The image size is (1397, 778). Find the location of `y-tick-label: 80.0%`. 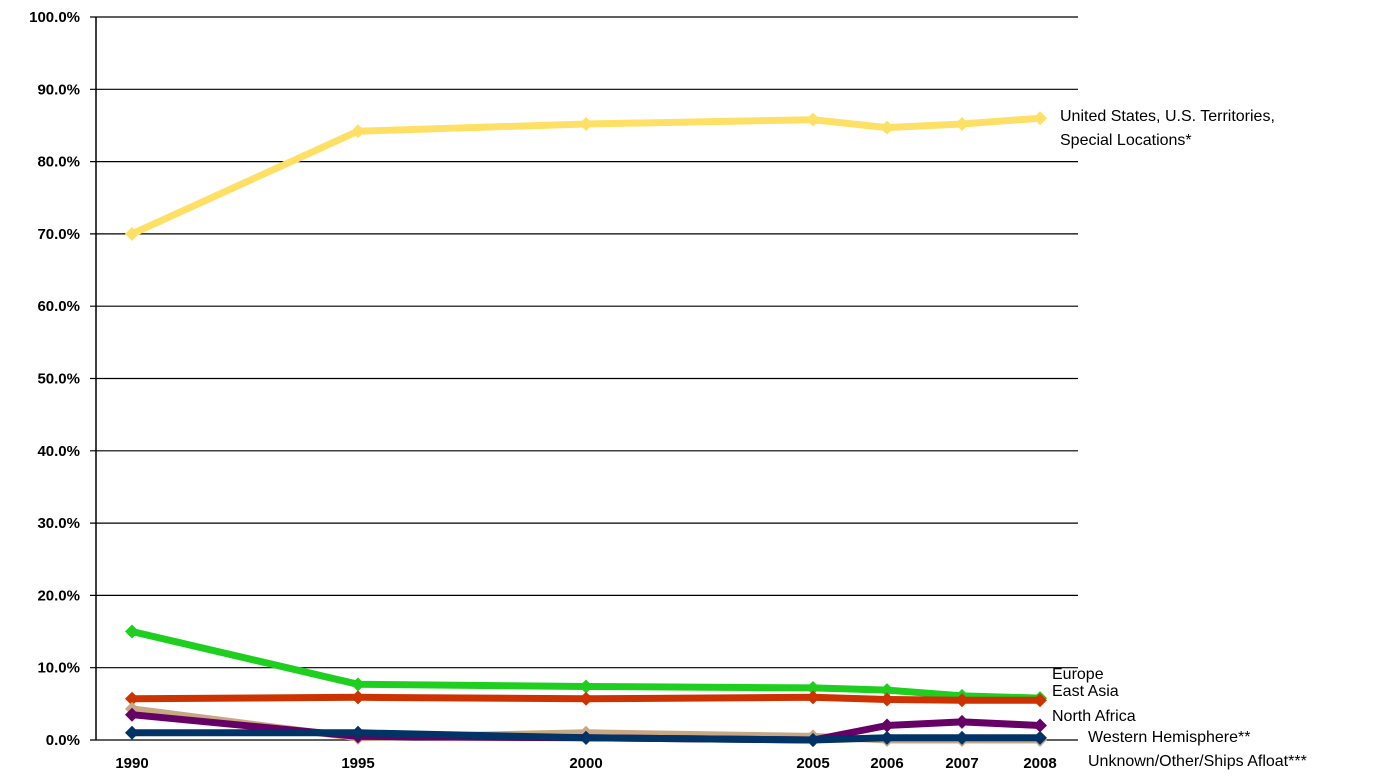

y-tick-label: 80.0% is located at coordinates (58, 162).